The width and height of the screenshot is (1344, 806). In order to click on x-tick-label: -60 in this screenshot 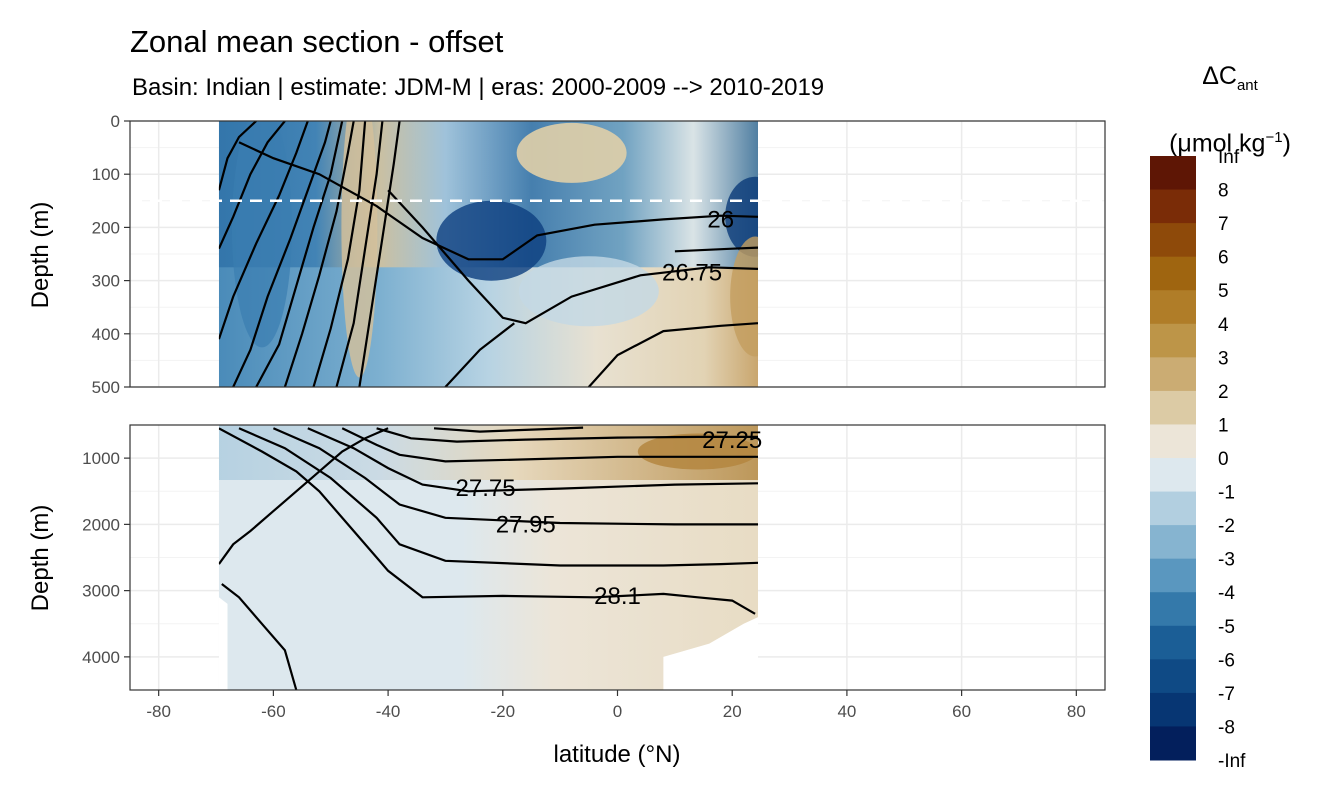, I will do `click(273, 711)`.